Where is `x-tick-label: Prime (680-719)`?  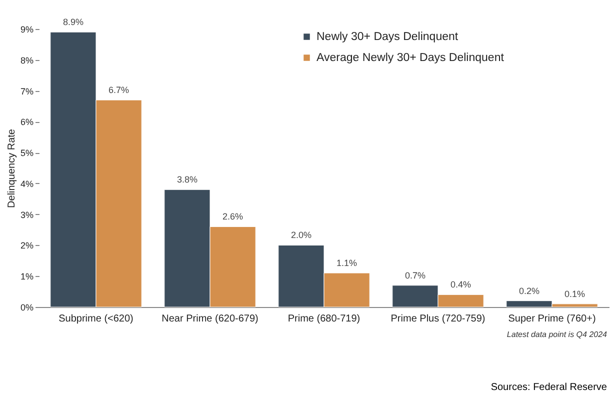
x-tick-label: Prime (680-719) is located at coordinates (324, 319).